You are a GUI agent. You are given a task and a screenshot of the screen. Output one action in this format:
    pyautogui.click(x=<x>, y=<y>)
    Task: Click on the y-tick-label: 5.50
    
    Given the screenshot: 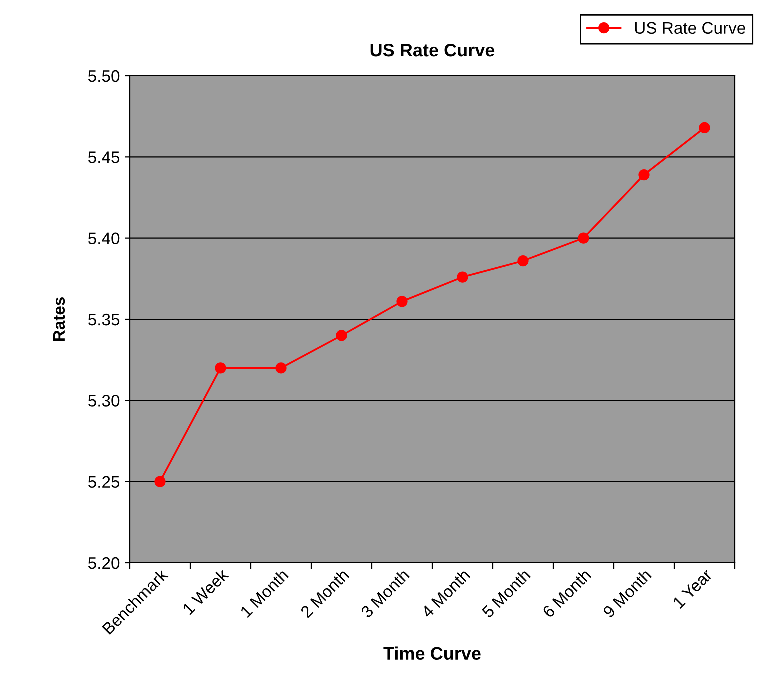 What is the action you would take?
    pyautogui.click(x=104, y=76)
    